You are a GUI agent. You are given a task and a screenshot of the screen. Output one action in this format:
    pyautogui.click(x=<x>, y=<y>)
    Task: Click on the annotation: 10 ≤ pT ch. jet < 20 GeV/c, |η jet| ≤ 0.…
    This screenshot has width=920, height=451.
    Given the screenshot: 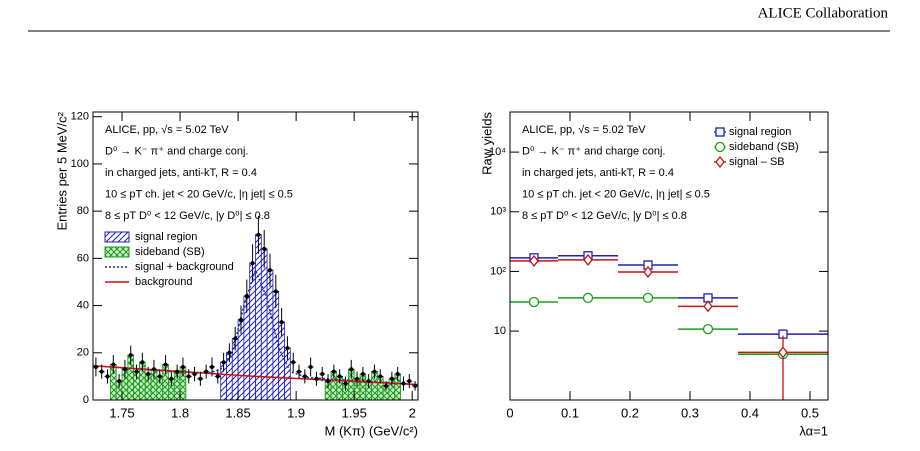 What is the action you would take?
    pyautogui.click(x=199, y=194)
    